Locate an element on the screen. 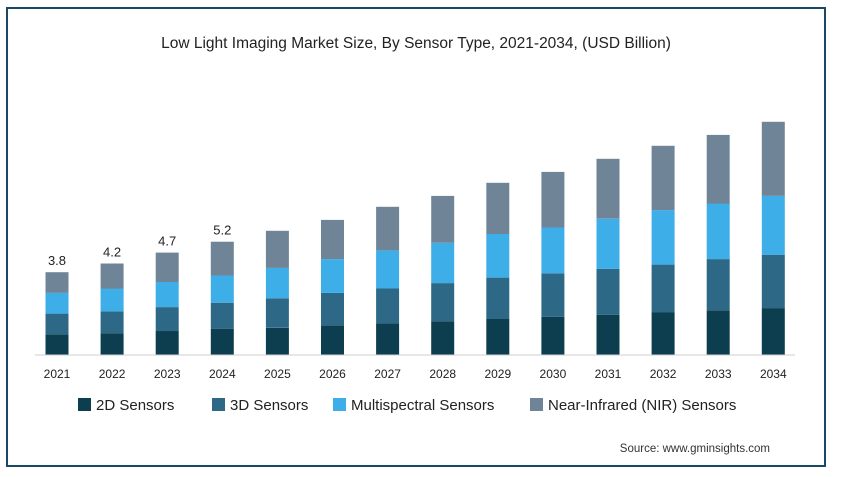  x-tick-2026: 2026 is located at coordinates (332, 374).